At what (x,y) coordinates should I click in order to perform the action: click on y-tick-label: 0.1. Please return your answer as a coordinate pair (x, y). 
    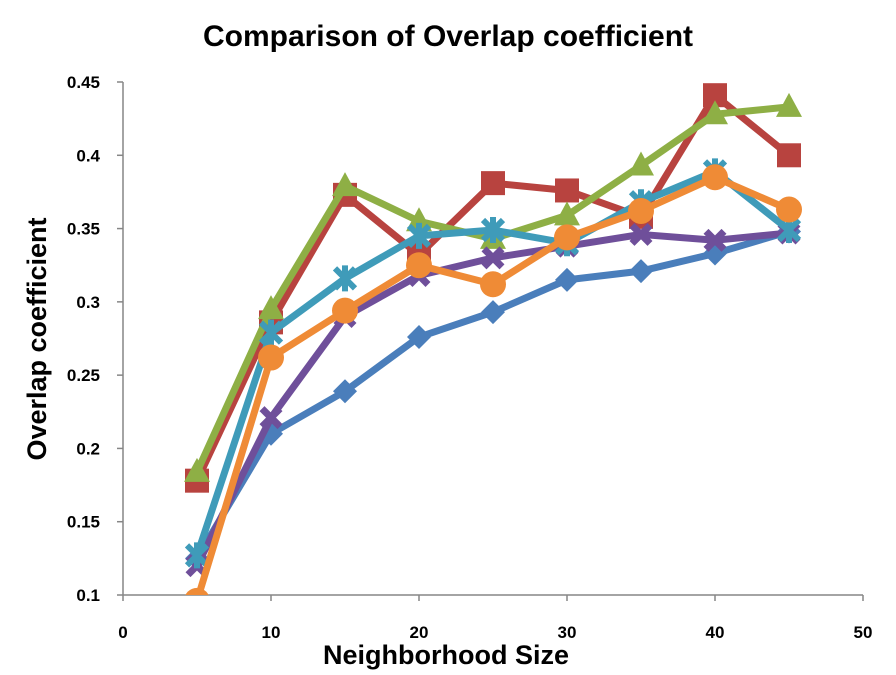
    Looking at the image, I should click on (88, 595).